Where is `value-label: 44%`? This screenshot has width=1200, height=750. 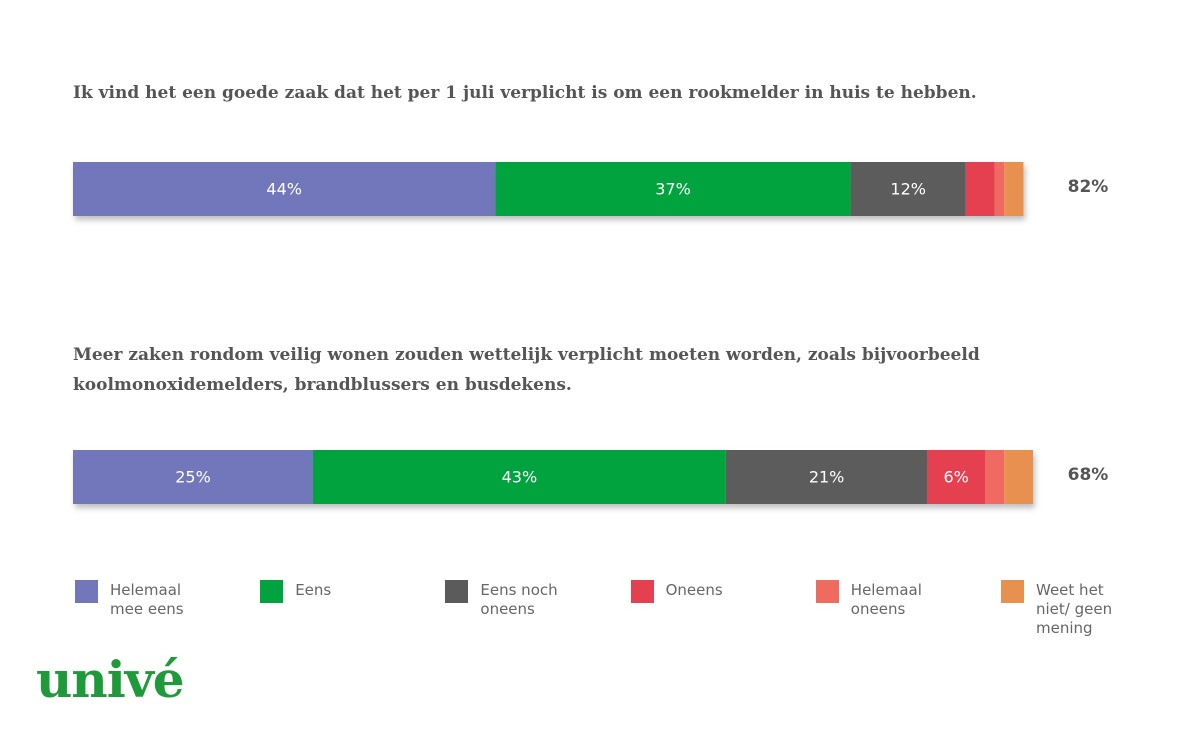
value-label: 44% is located at coordinates (284, 189).